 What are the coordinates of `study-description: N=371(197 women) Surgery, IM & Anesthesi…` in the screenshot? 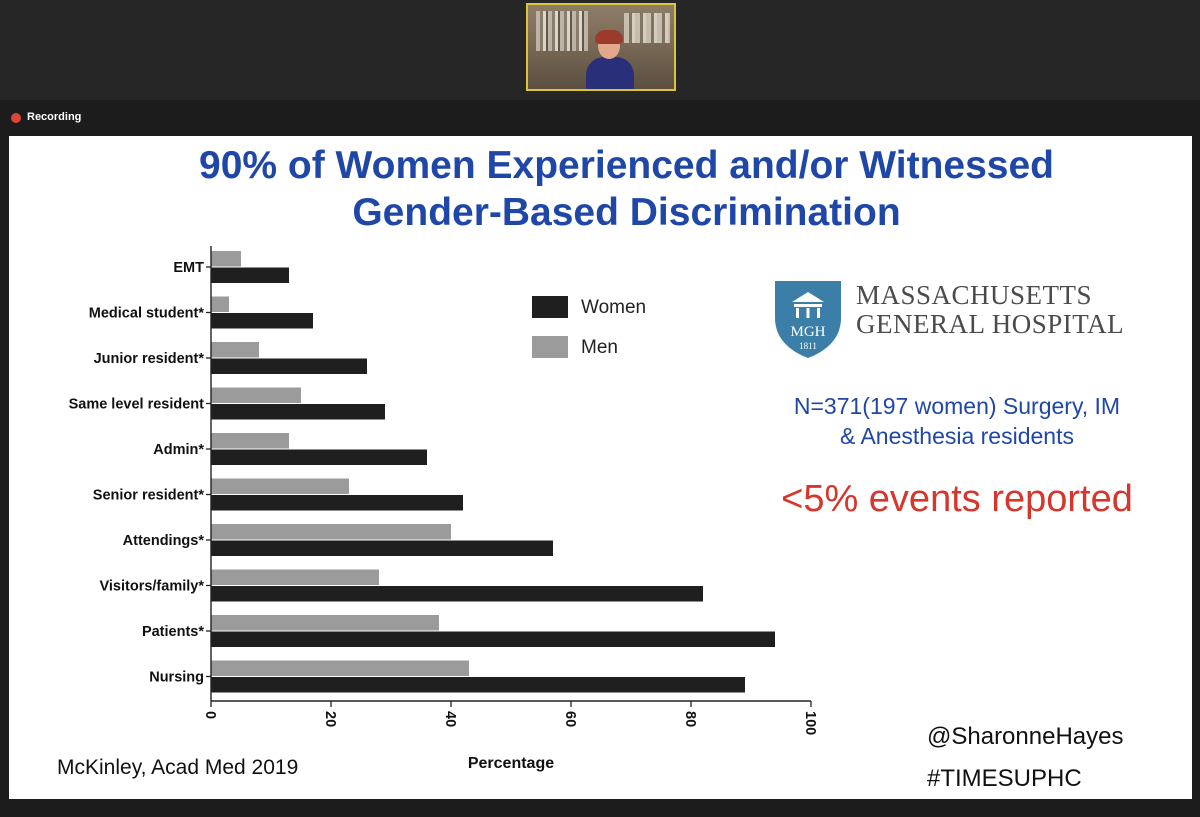 It's located at (957, 421).